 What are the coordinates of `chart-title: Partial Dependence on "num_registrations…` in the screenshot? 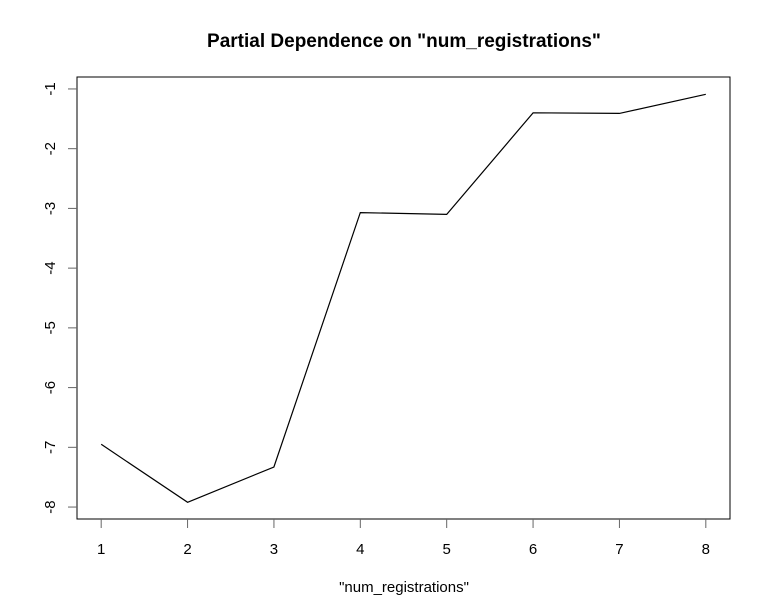 It's located at (404, 41).